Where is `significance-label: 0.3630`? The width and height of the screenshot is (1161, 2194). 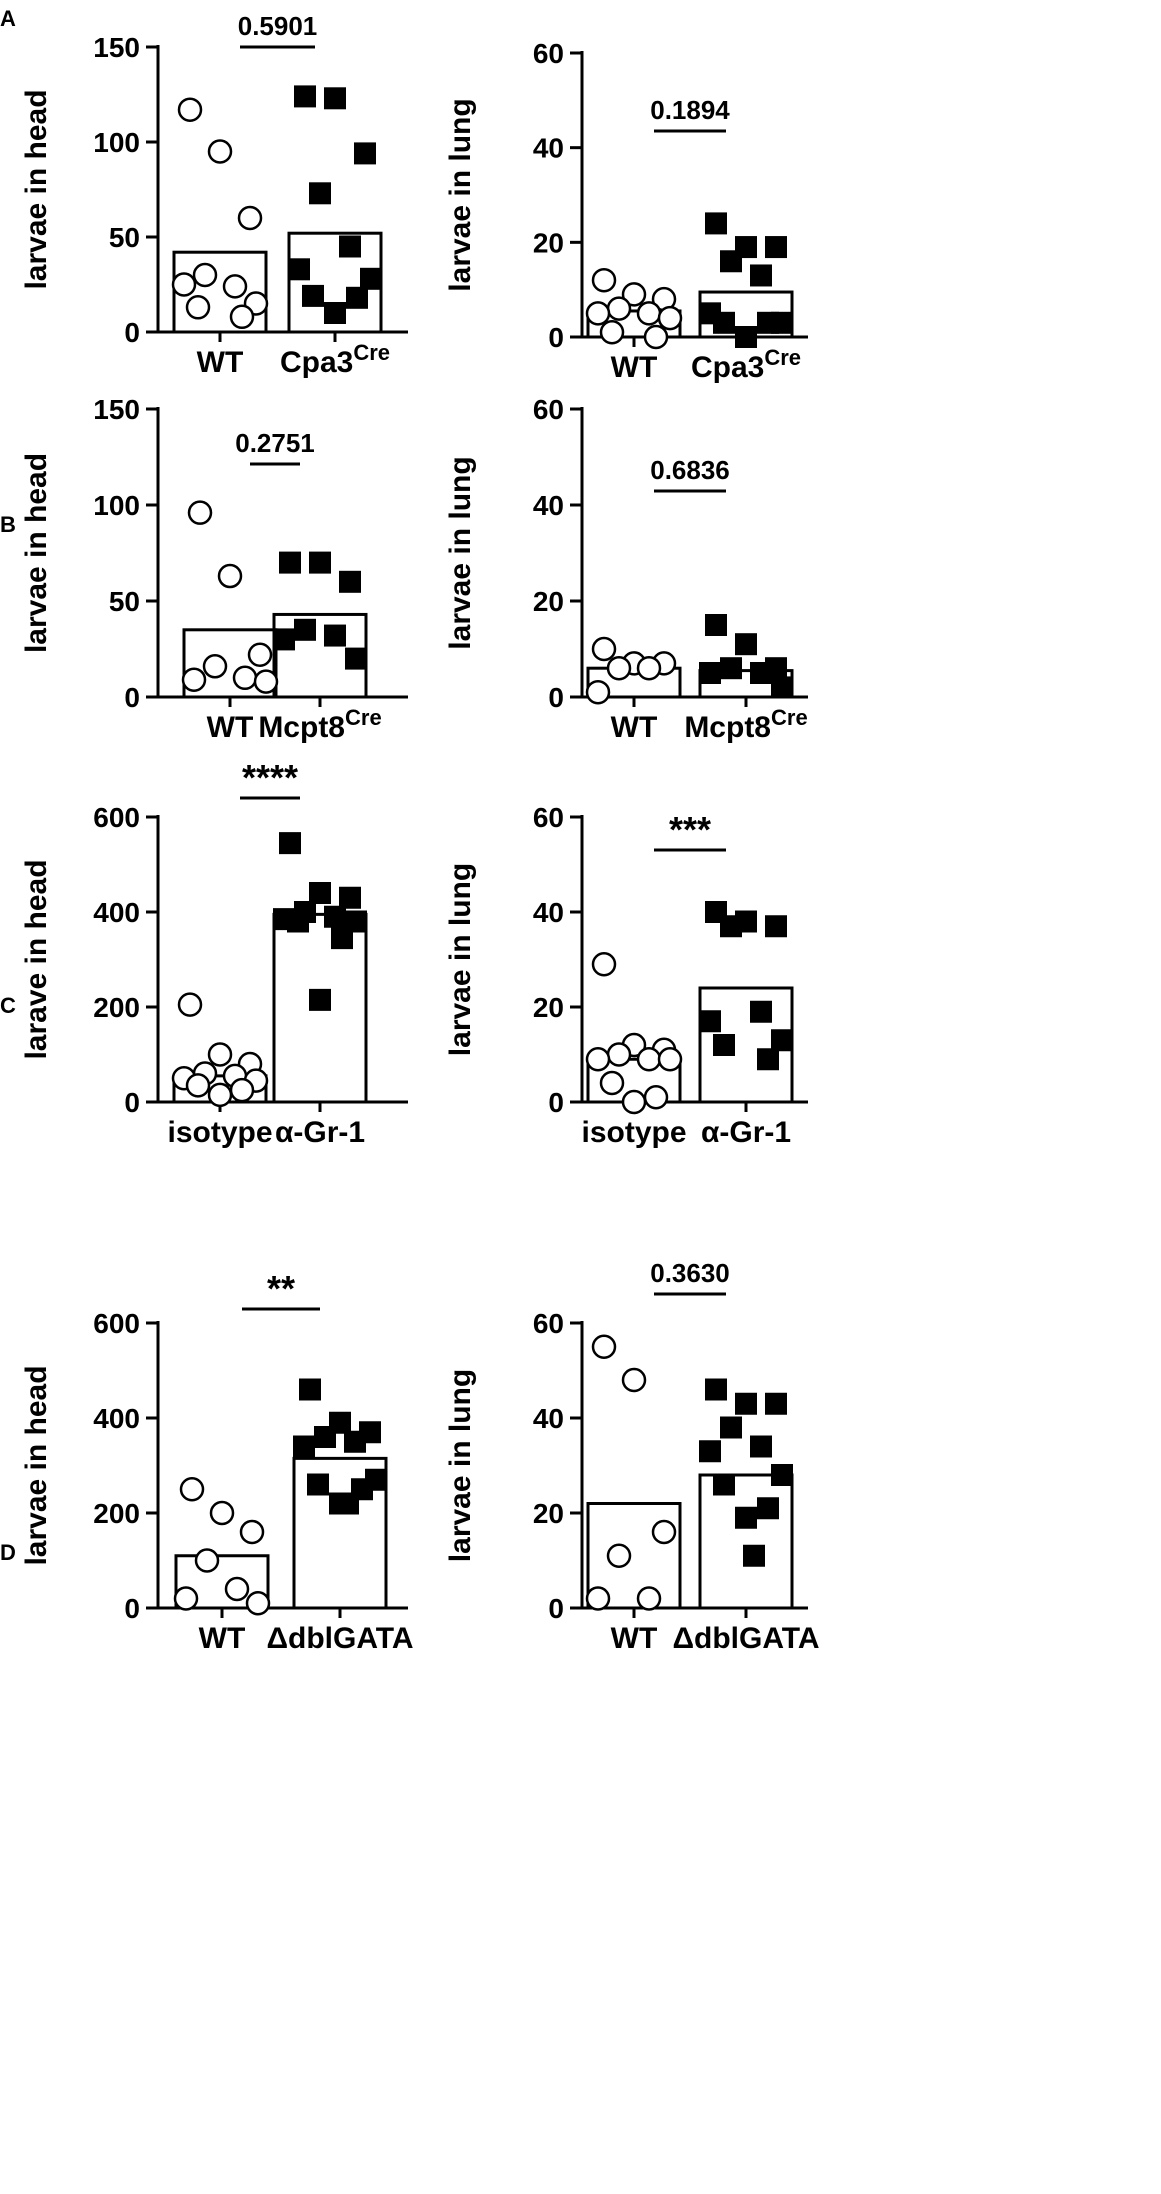
significance-label: 0.3630 is located at coordinates (690, 1273).